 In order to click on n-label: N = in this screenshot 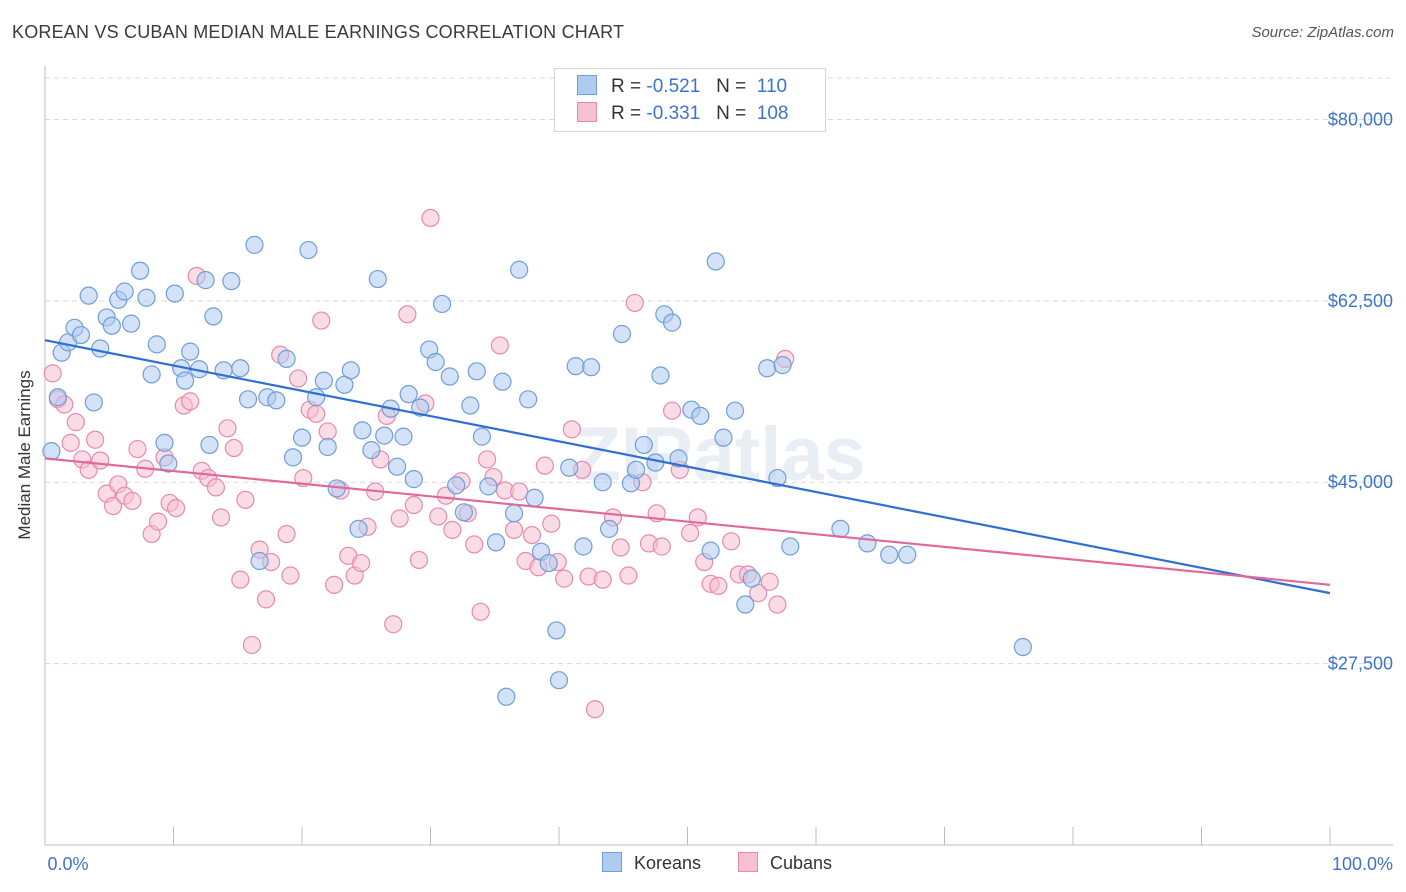, I will do `click(731, 113)`.